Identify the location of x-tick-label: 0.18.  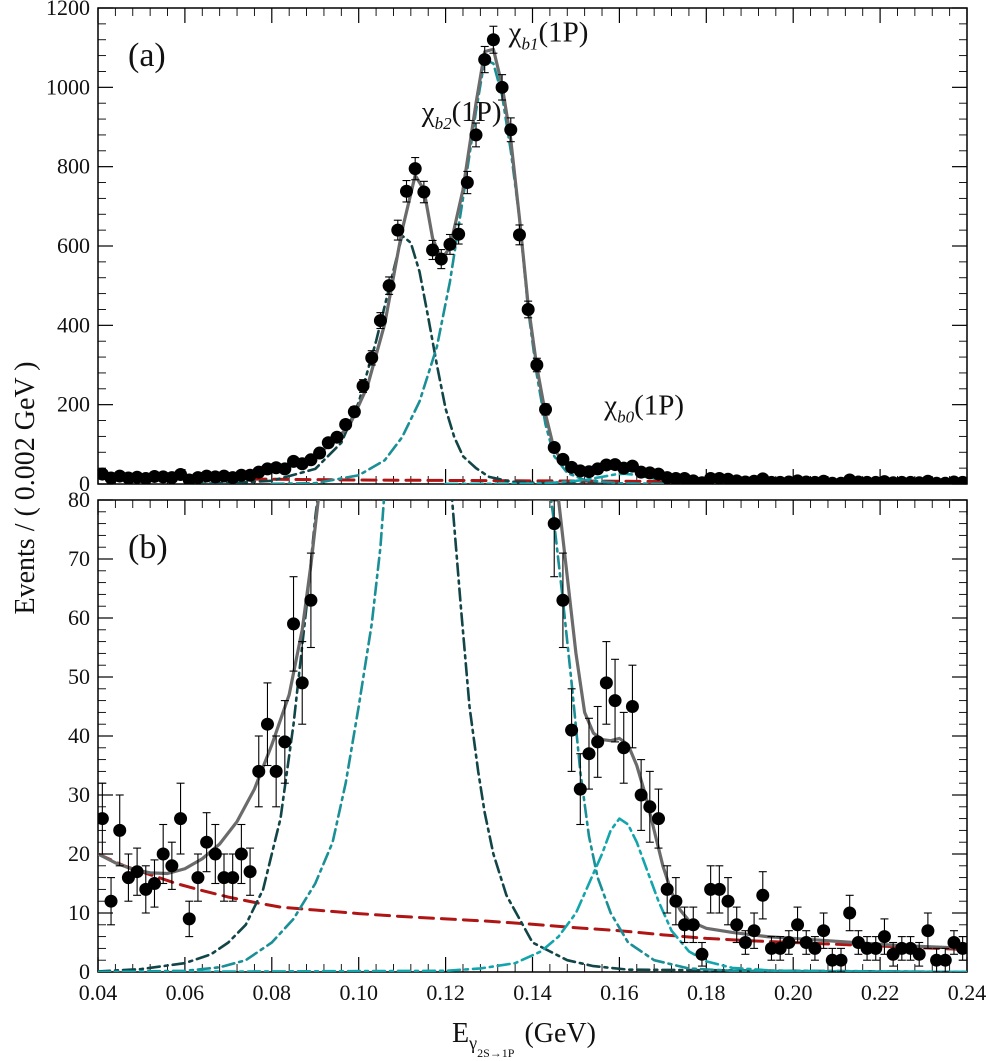
(706, 992).